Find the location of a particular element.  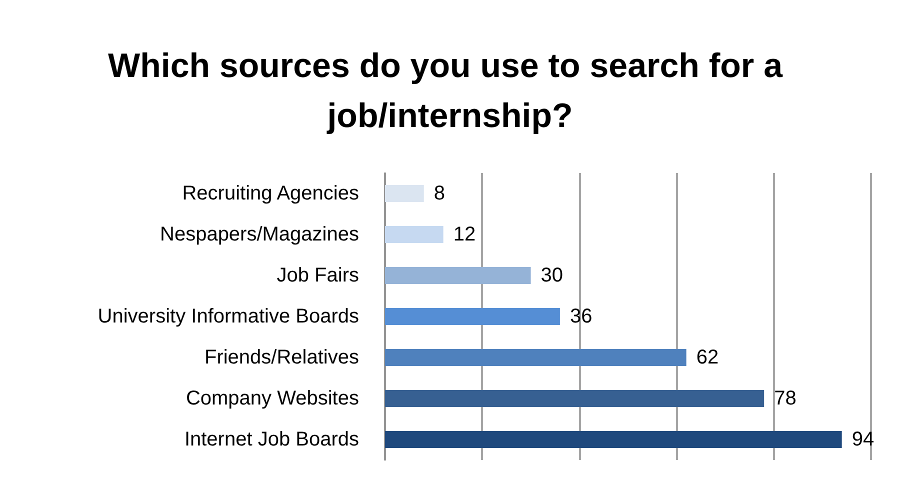

data-label: 12 is located at coordinates (464, 235).